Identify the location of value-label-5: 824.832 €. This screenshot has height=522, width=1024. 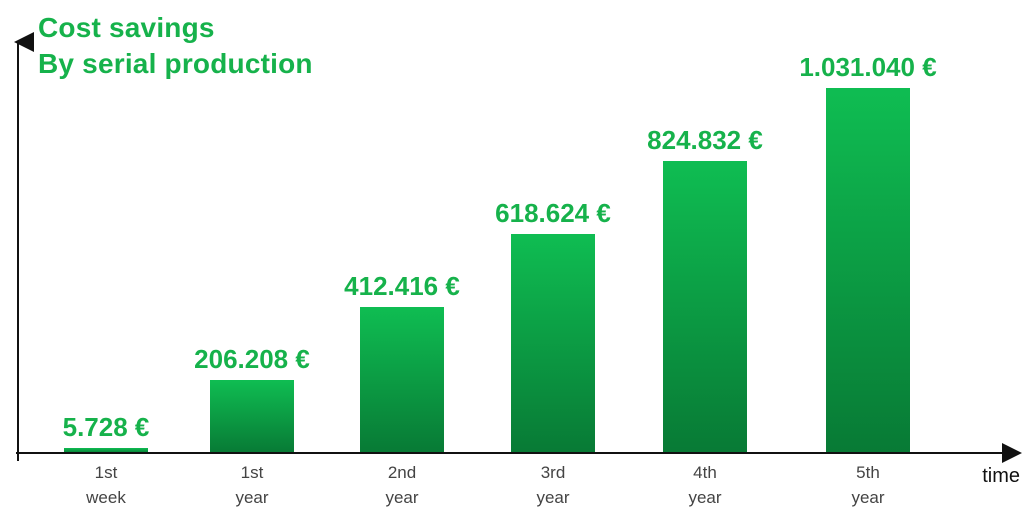
(705, 140).